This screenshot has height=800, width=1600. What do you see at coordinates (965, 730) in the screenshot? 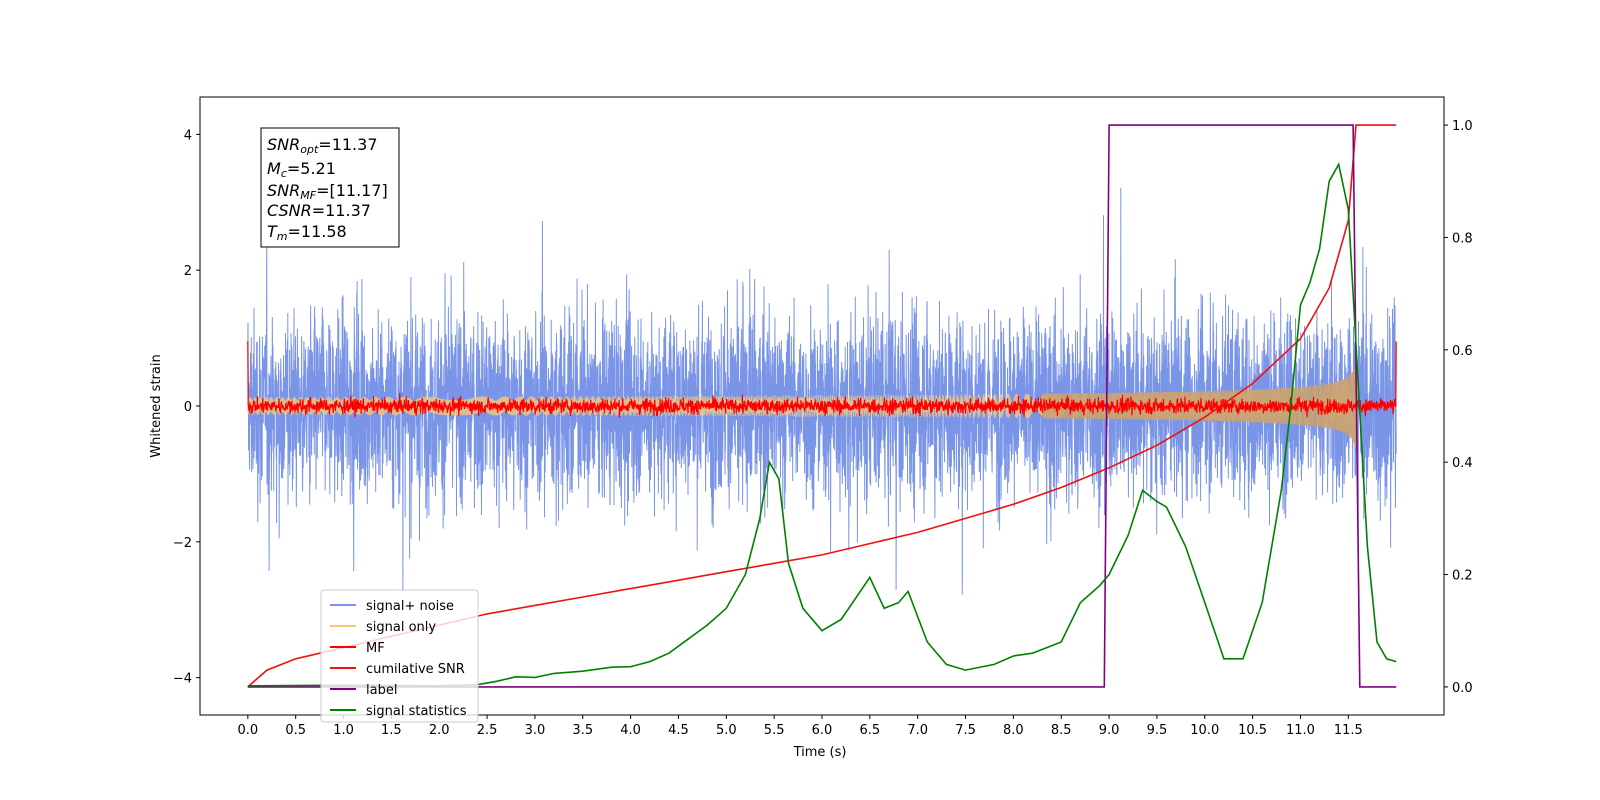
I see `x-tick-label: 7.5` at bounding box center [965, 730].